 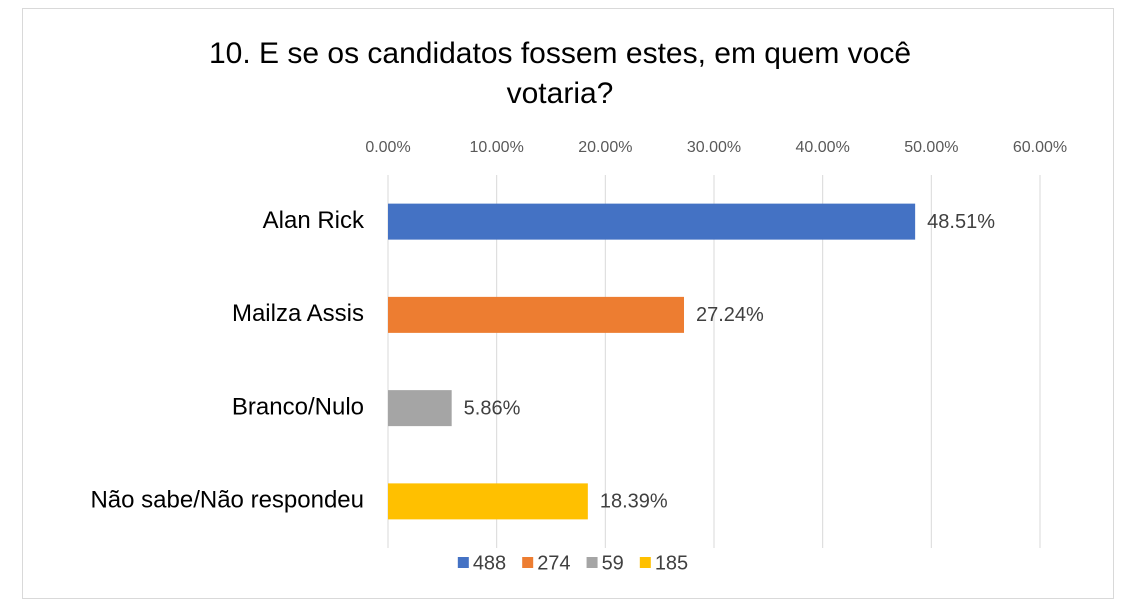 What do you see at coordinates (634, 502) in the screenshot?
I see `data-label: 18.39%` at bounding box center [634, 502].